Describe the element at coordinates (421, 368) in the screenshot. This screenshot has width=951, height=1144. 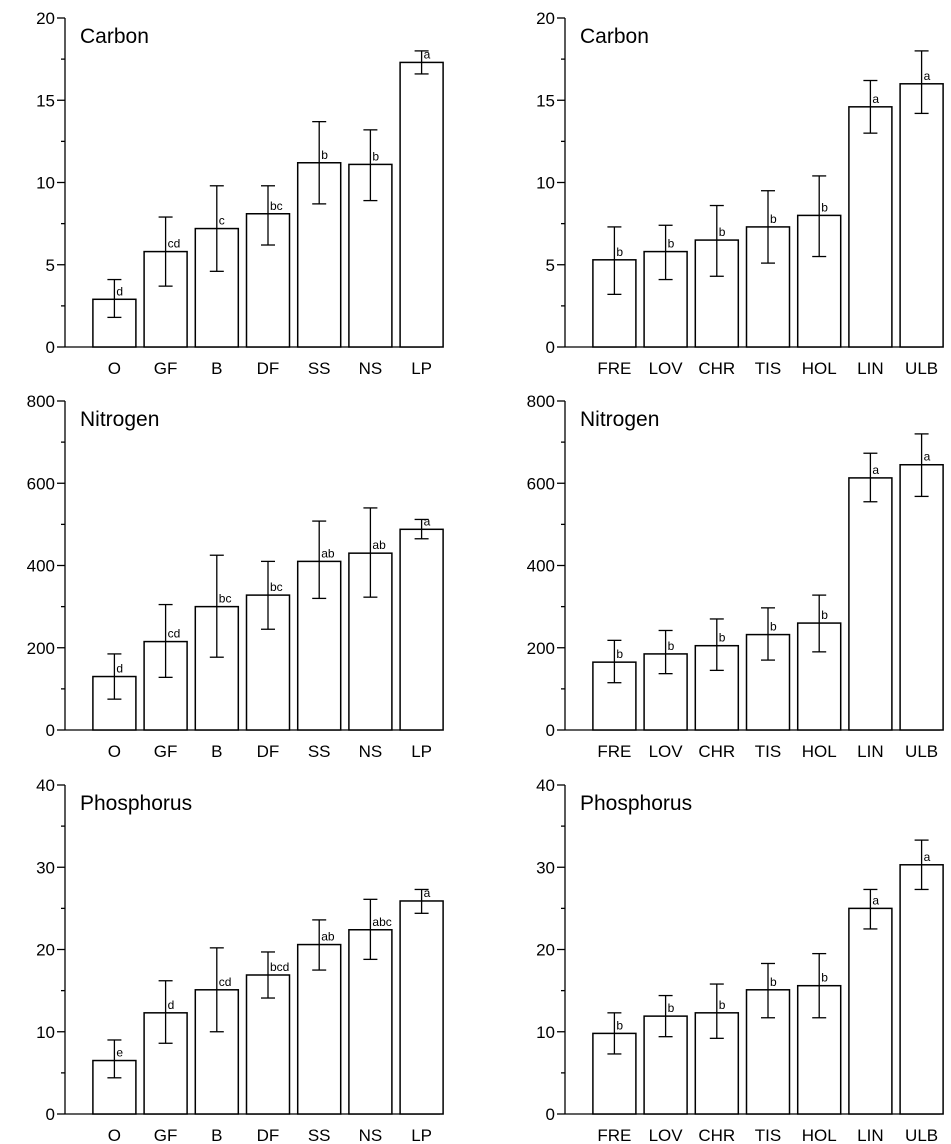
I see `x-tick-label: LP` at that location.